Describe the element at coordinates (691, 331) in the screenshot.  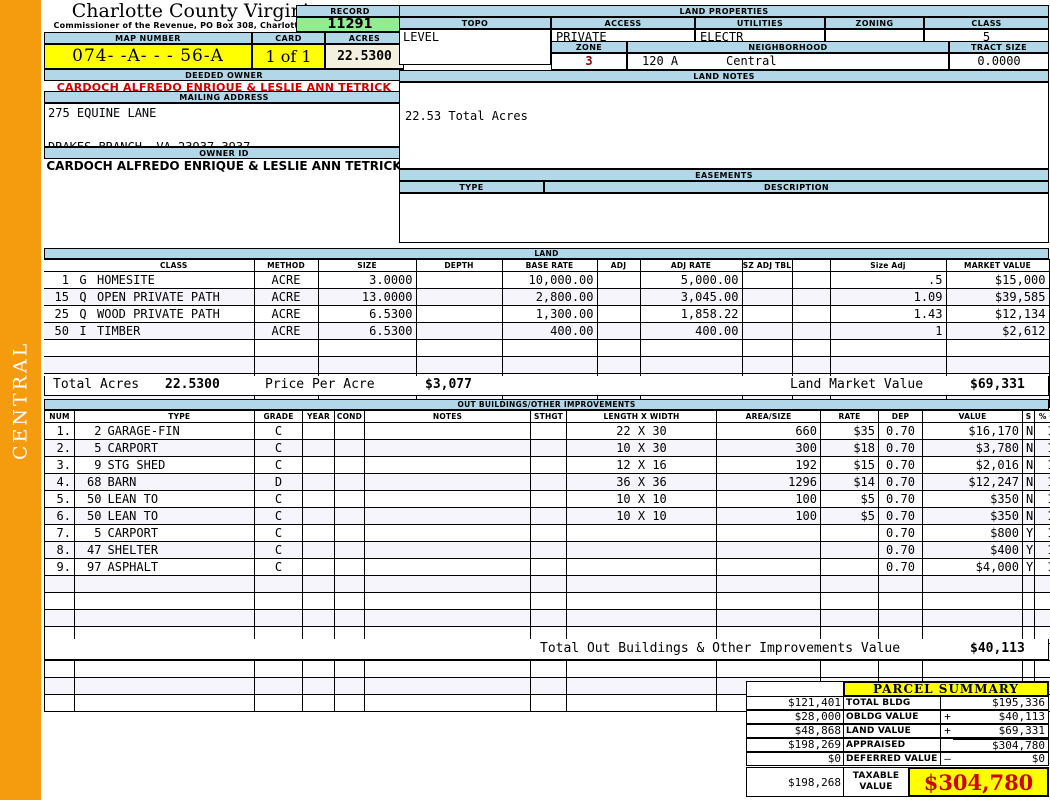
I see `cell-adj_rate: 400.00` at that location.